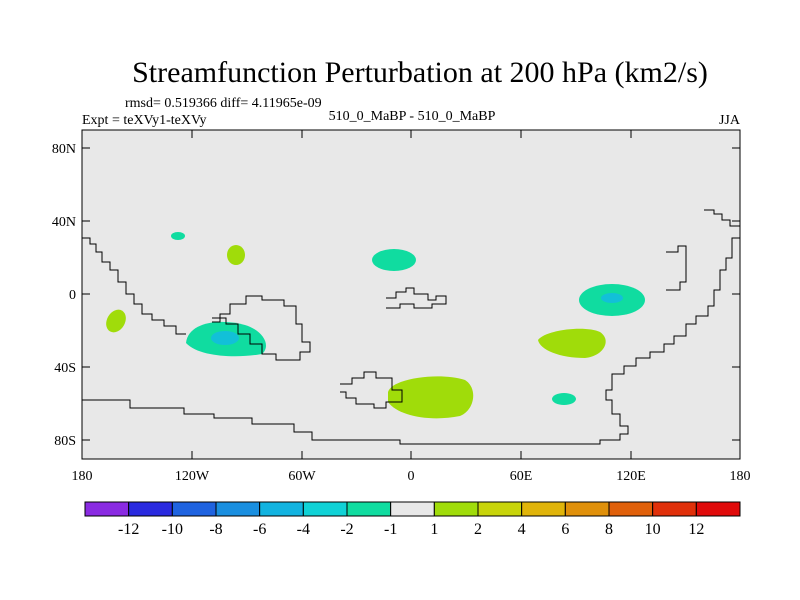 The height and width of the screenshot is (600, 800). I want to click on colorbar-label: 1, so click(434, 529).